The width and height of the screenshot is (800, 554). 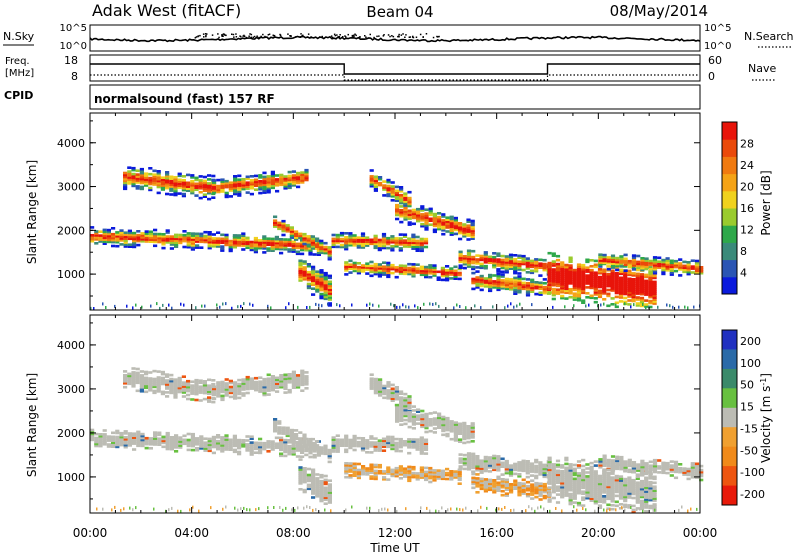 I want to click on velocity-ytick-label: 1000, so click(x=71, y=477).